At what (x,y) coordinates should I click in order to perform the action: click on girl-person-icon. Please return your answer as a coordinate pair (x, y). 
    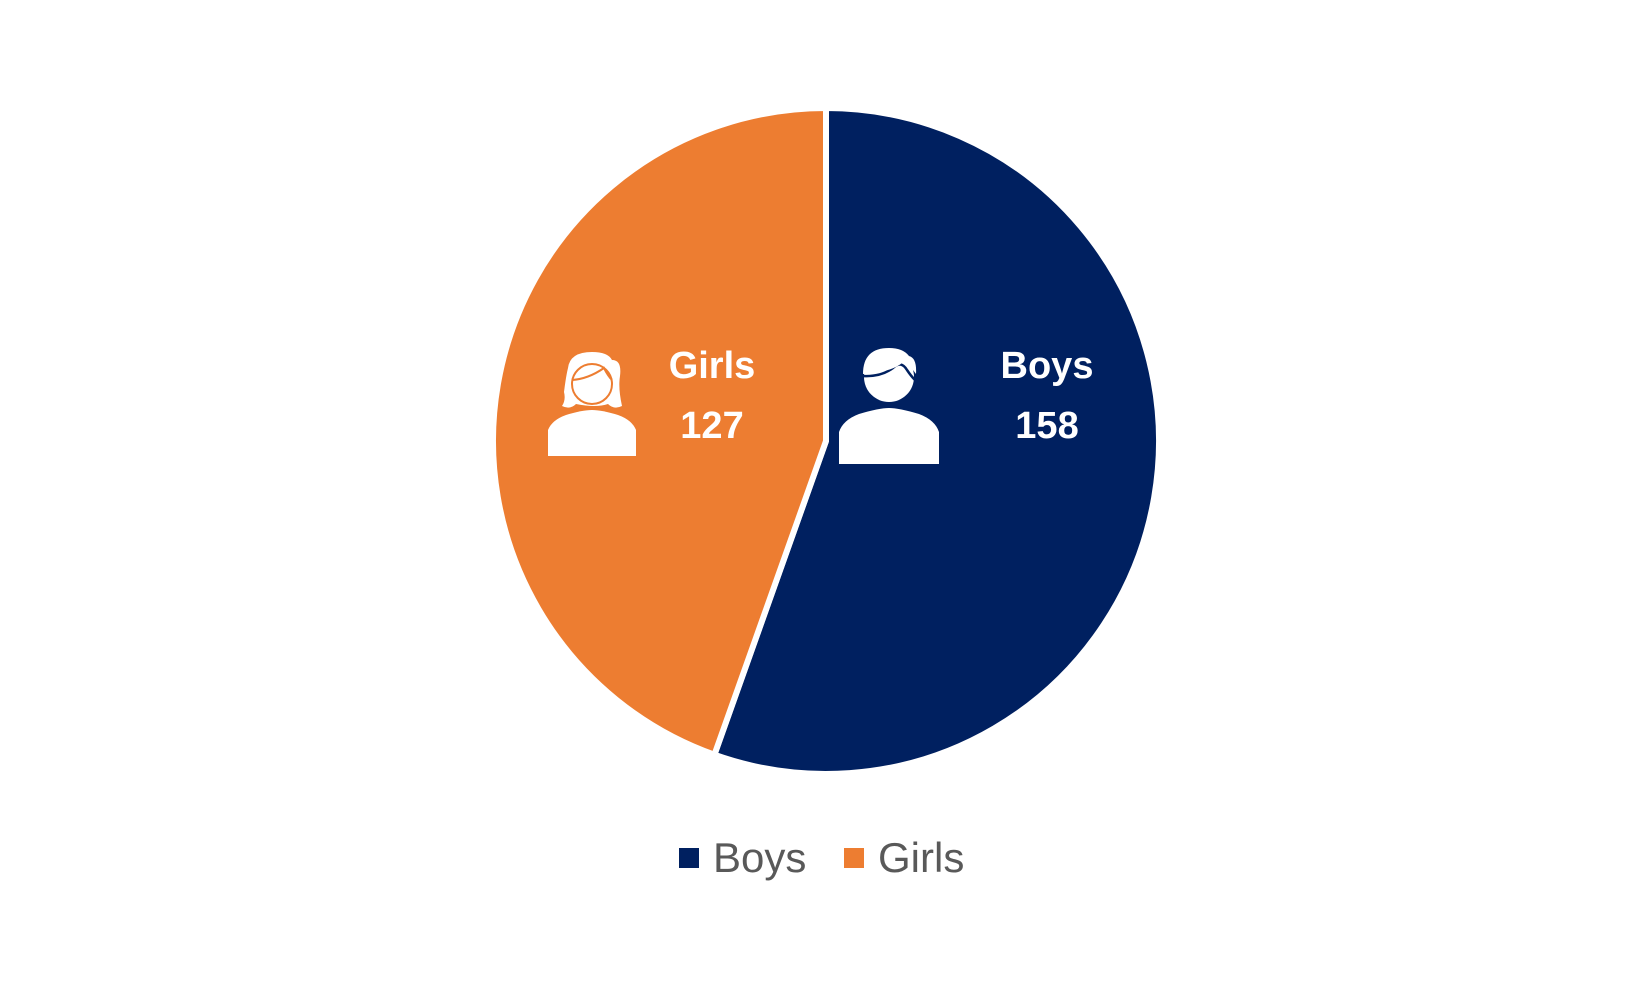
    Looking at the image, I should click on (592, 404).